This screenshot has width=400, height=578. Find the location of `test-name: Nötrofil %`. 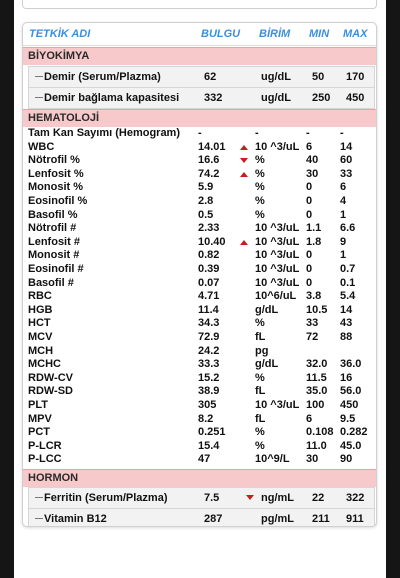

test-name: Nötrofil % is located at coordinates (54, 160).